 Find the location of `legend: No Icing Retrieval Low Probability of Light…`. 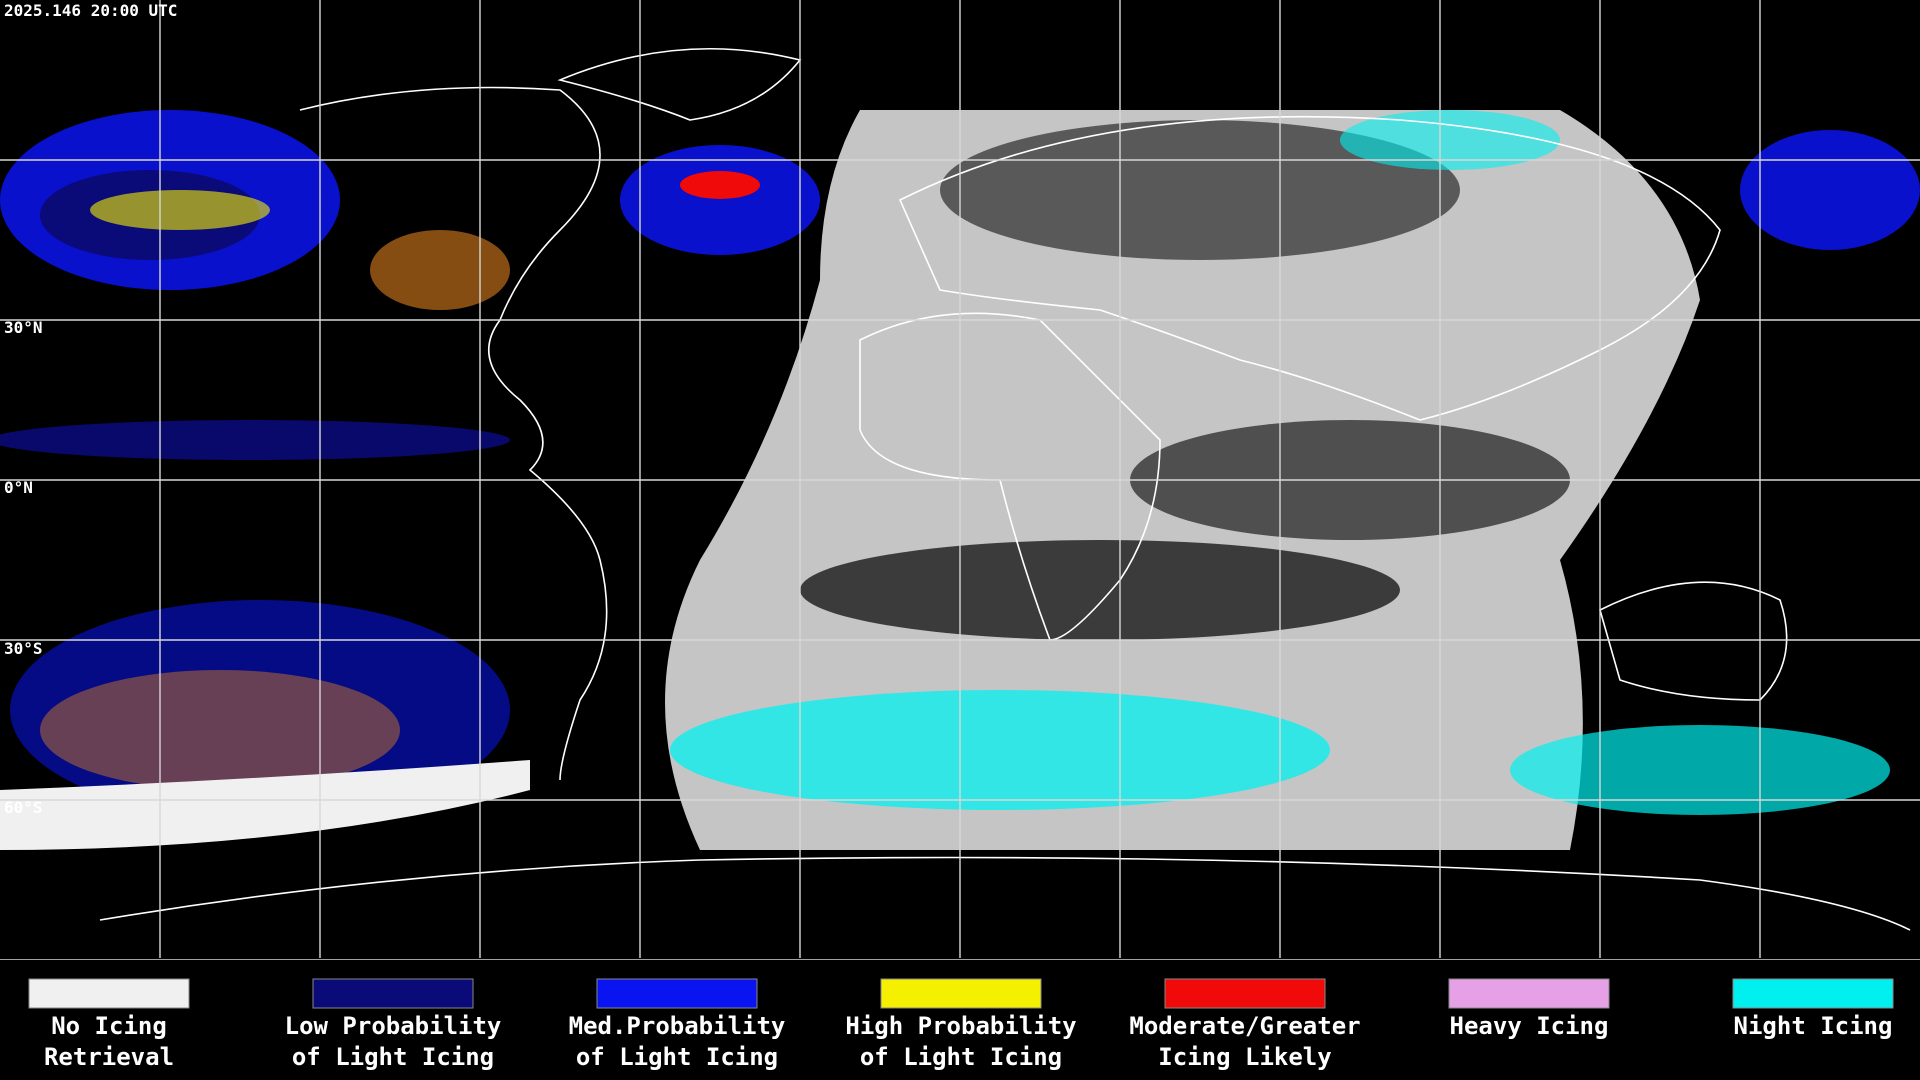

legend: No Icing Retrieval Low Probability of Light… is located at coordinates (961, 1024).